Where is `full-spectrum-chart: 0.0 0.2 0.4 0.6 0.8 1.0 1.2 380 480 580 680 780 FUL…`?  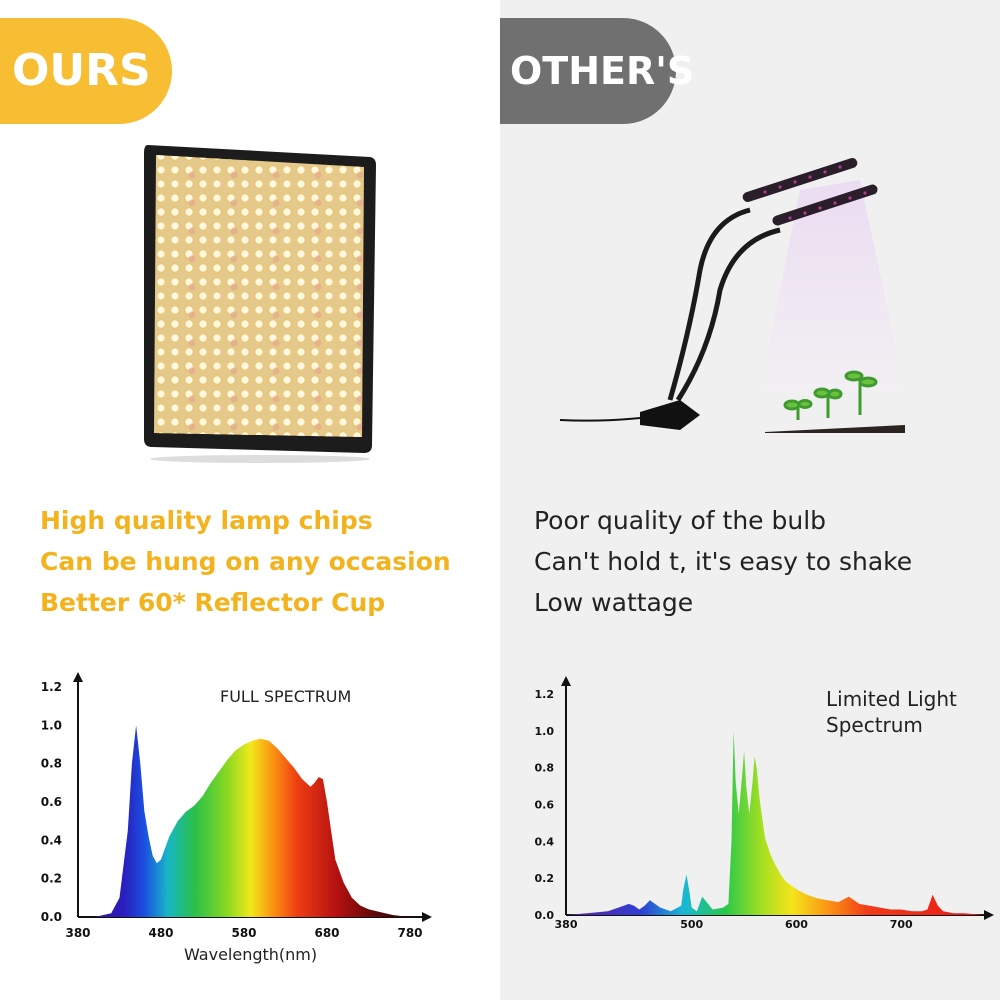 full-spectrum-chart: 0.0 0.2 0.4 0.6 0.8 1.0 1.2 380 480 580 680 780 FUL… is located at coordinates (236, 818).